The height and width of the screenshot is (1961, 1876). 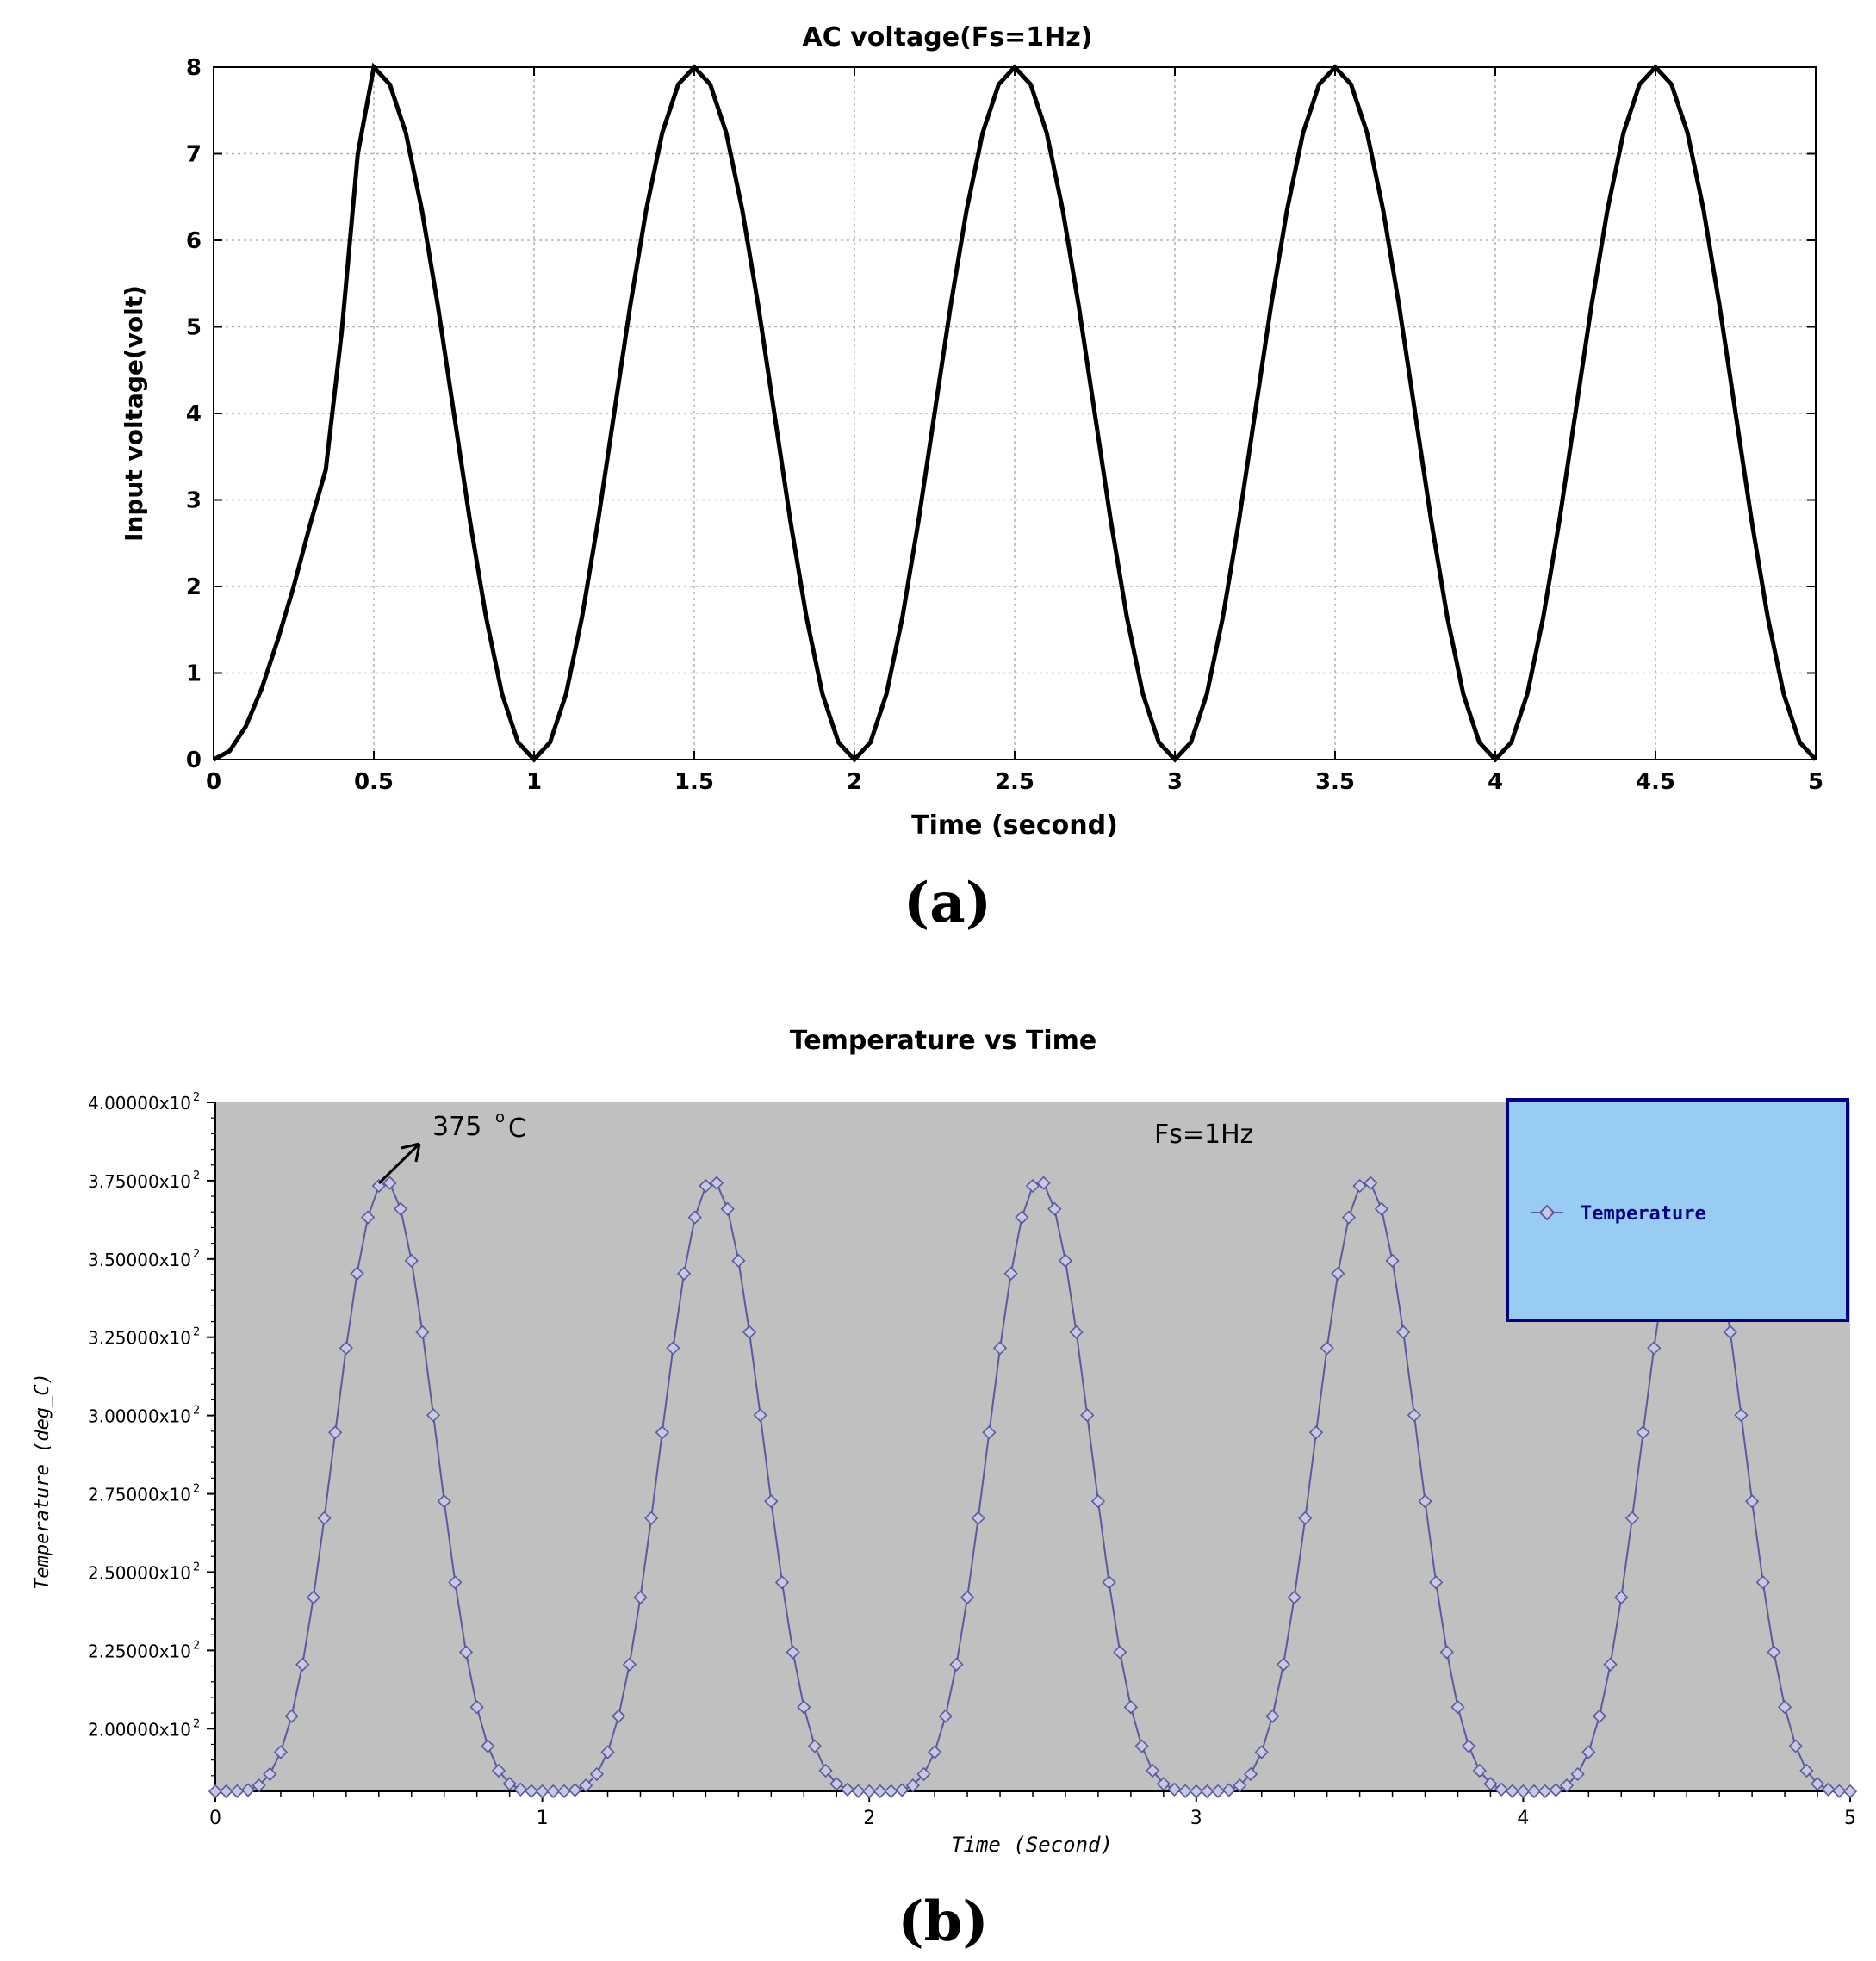 I want to click on chart-b-y-tick-label: 3.50000x10, so click(x=139, y=1260).